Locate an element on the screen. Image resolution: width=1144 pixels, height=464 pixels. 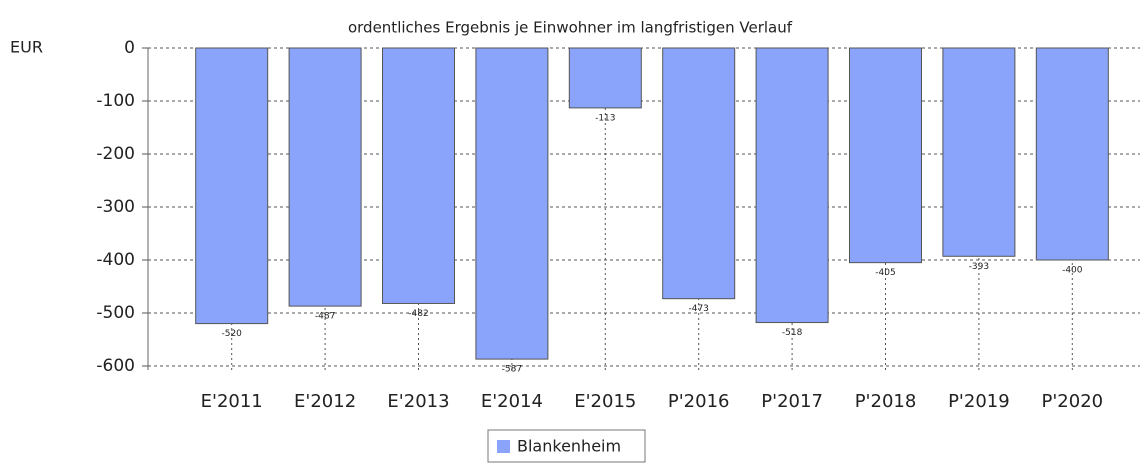
x-tick-label: P'2017 is located at coordinates (792, 401).